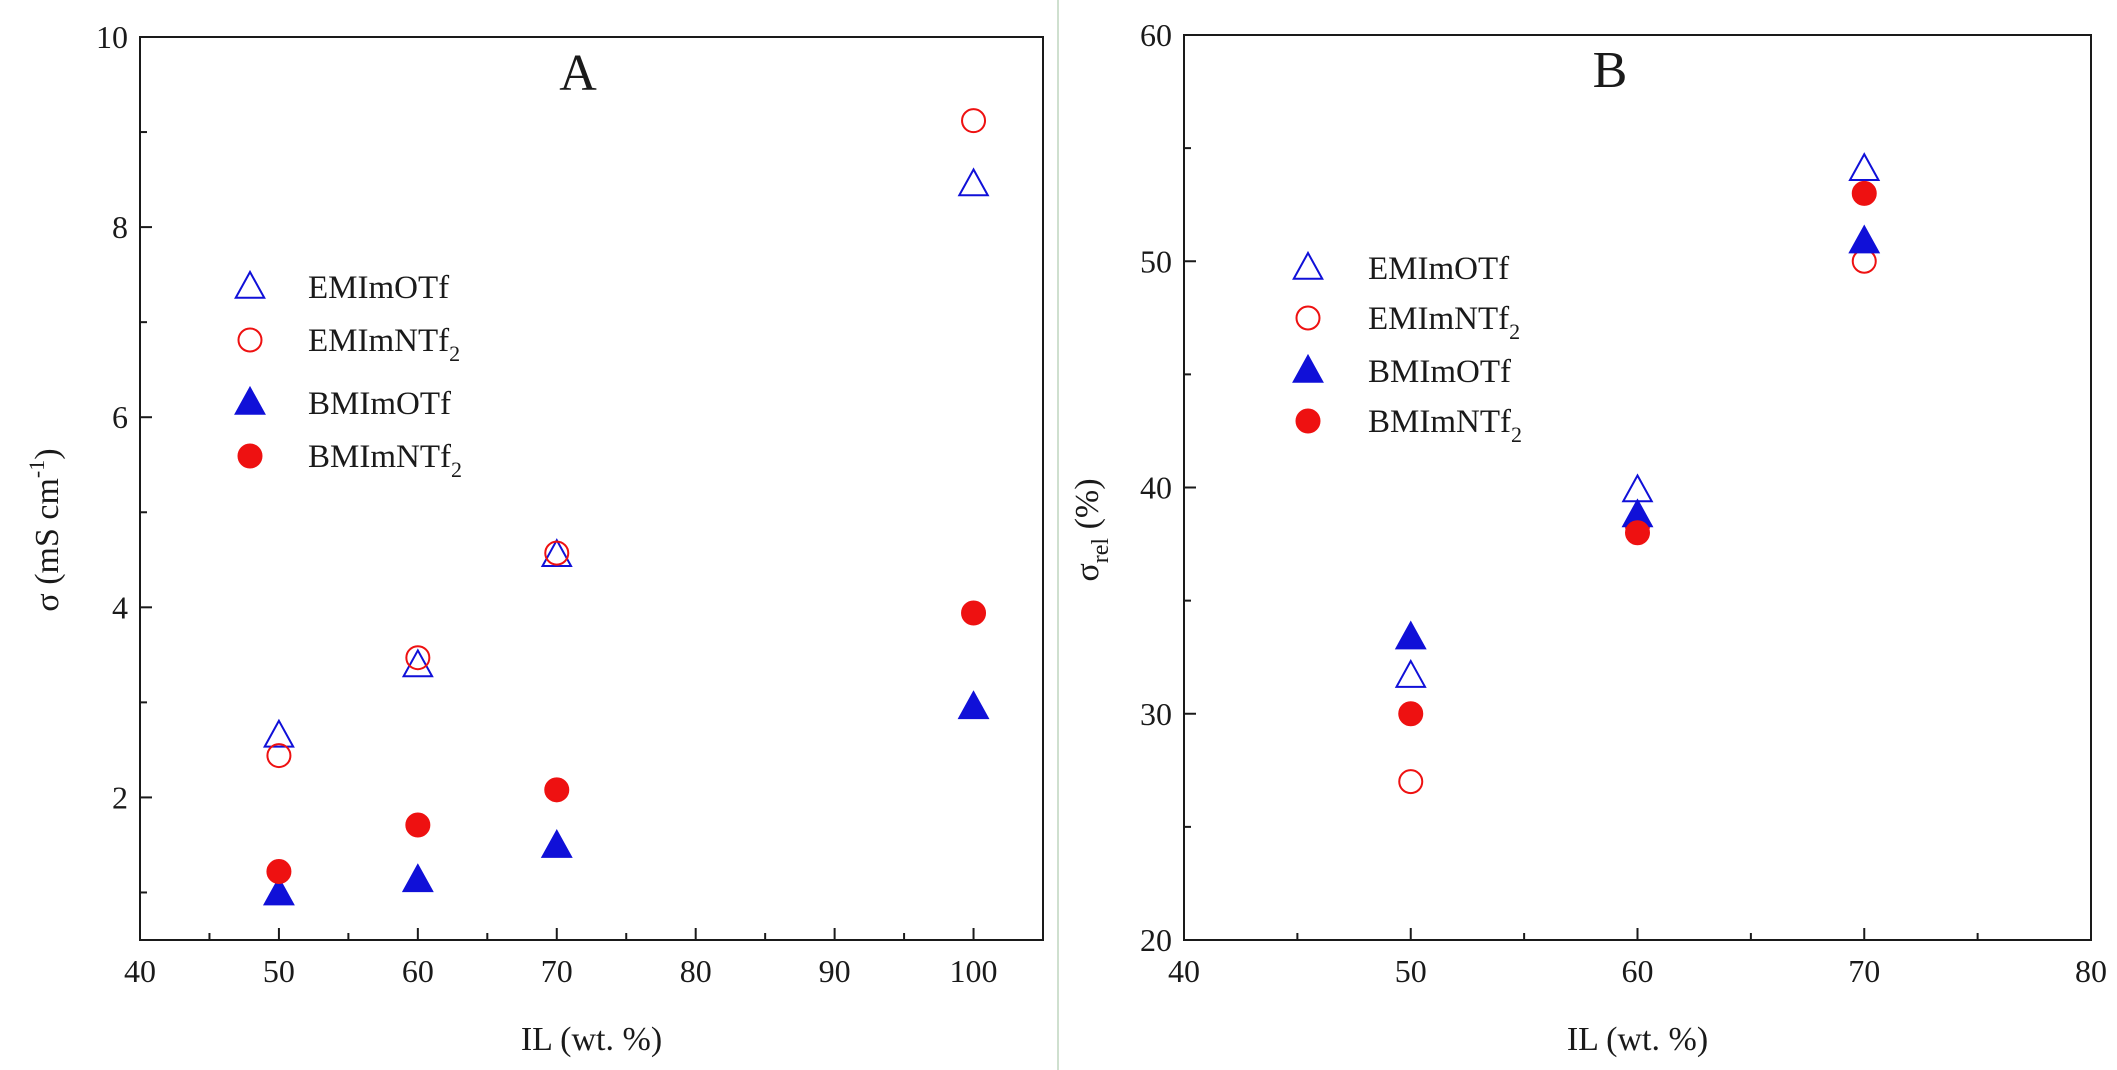 This screenshot has width=2117, height=1070. What do you see at coordinates (1156, 488) in the screenshot?
I see `y-tick-label: 40` at bounding box center [1156, 488].